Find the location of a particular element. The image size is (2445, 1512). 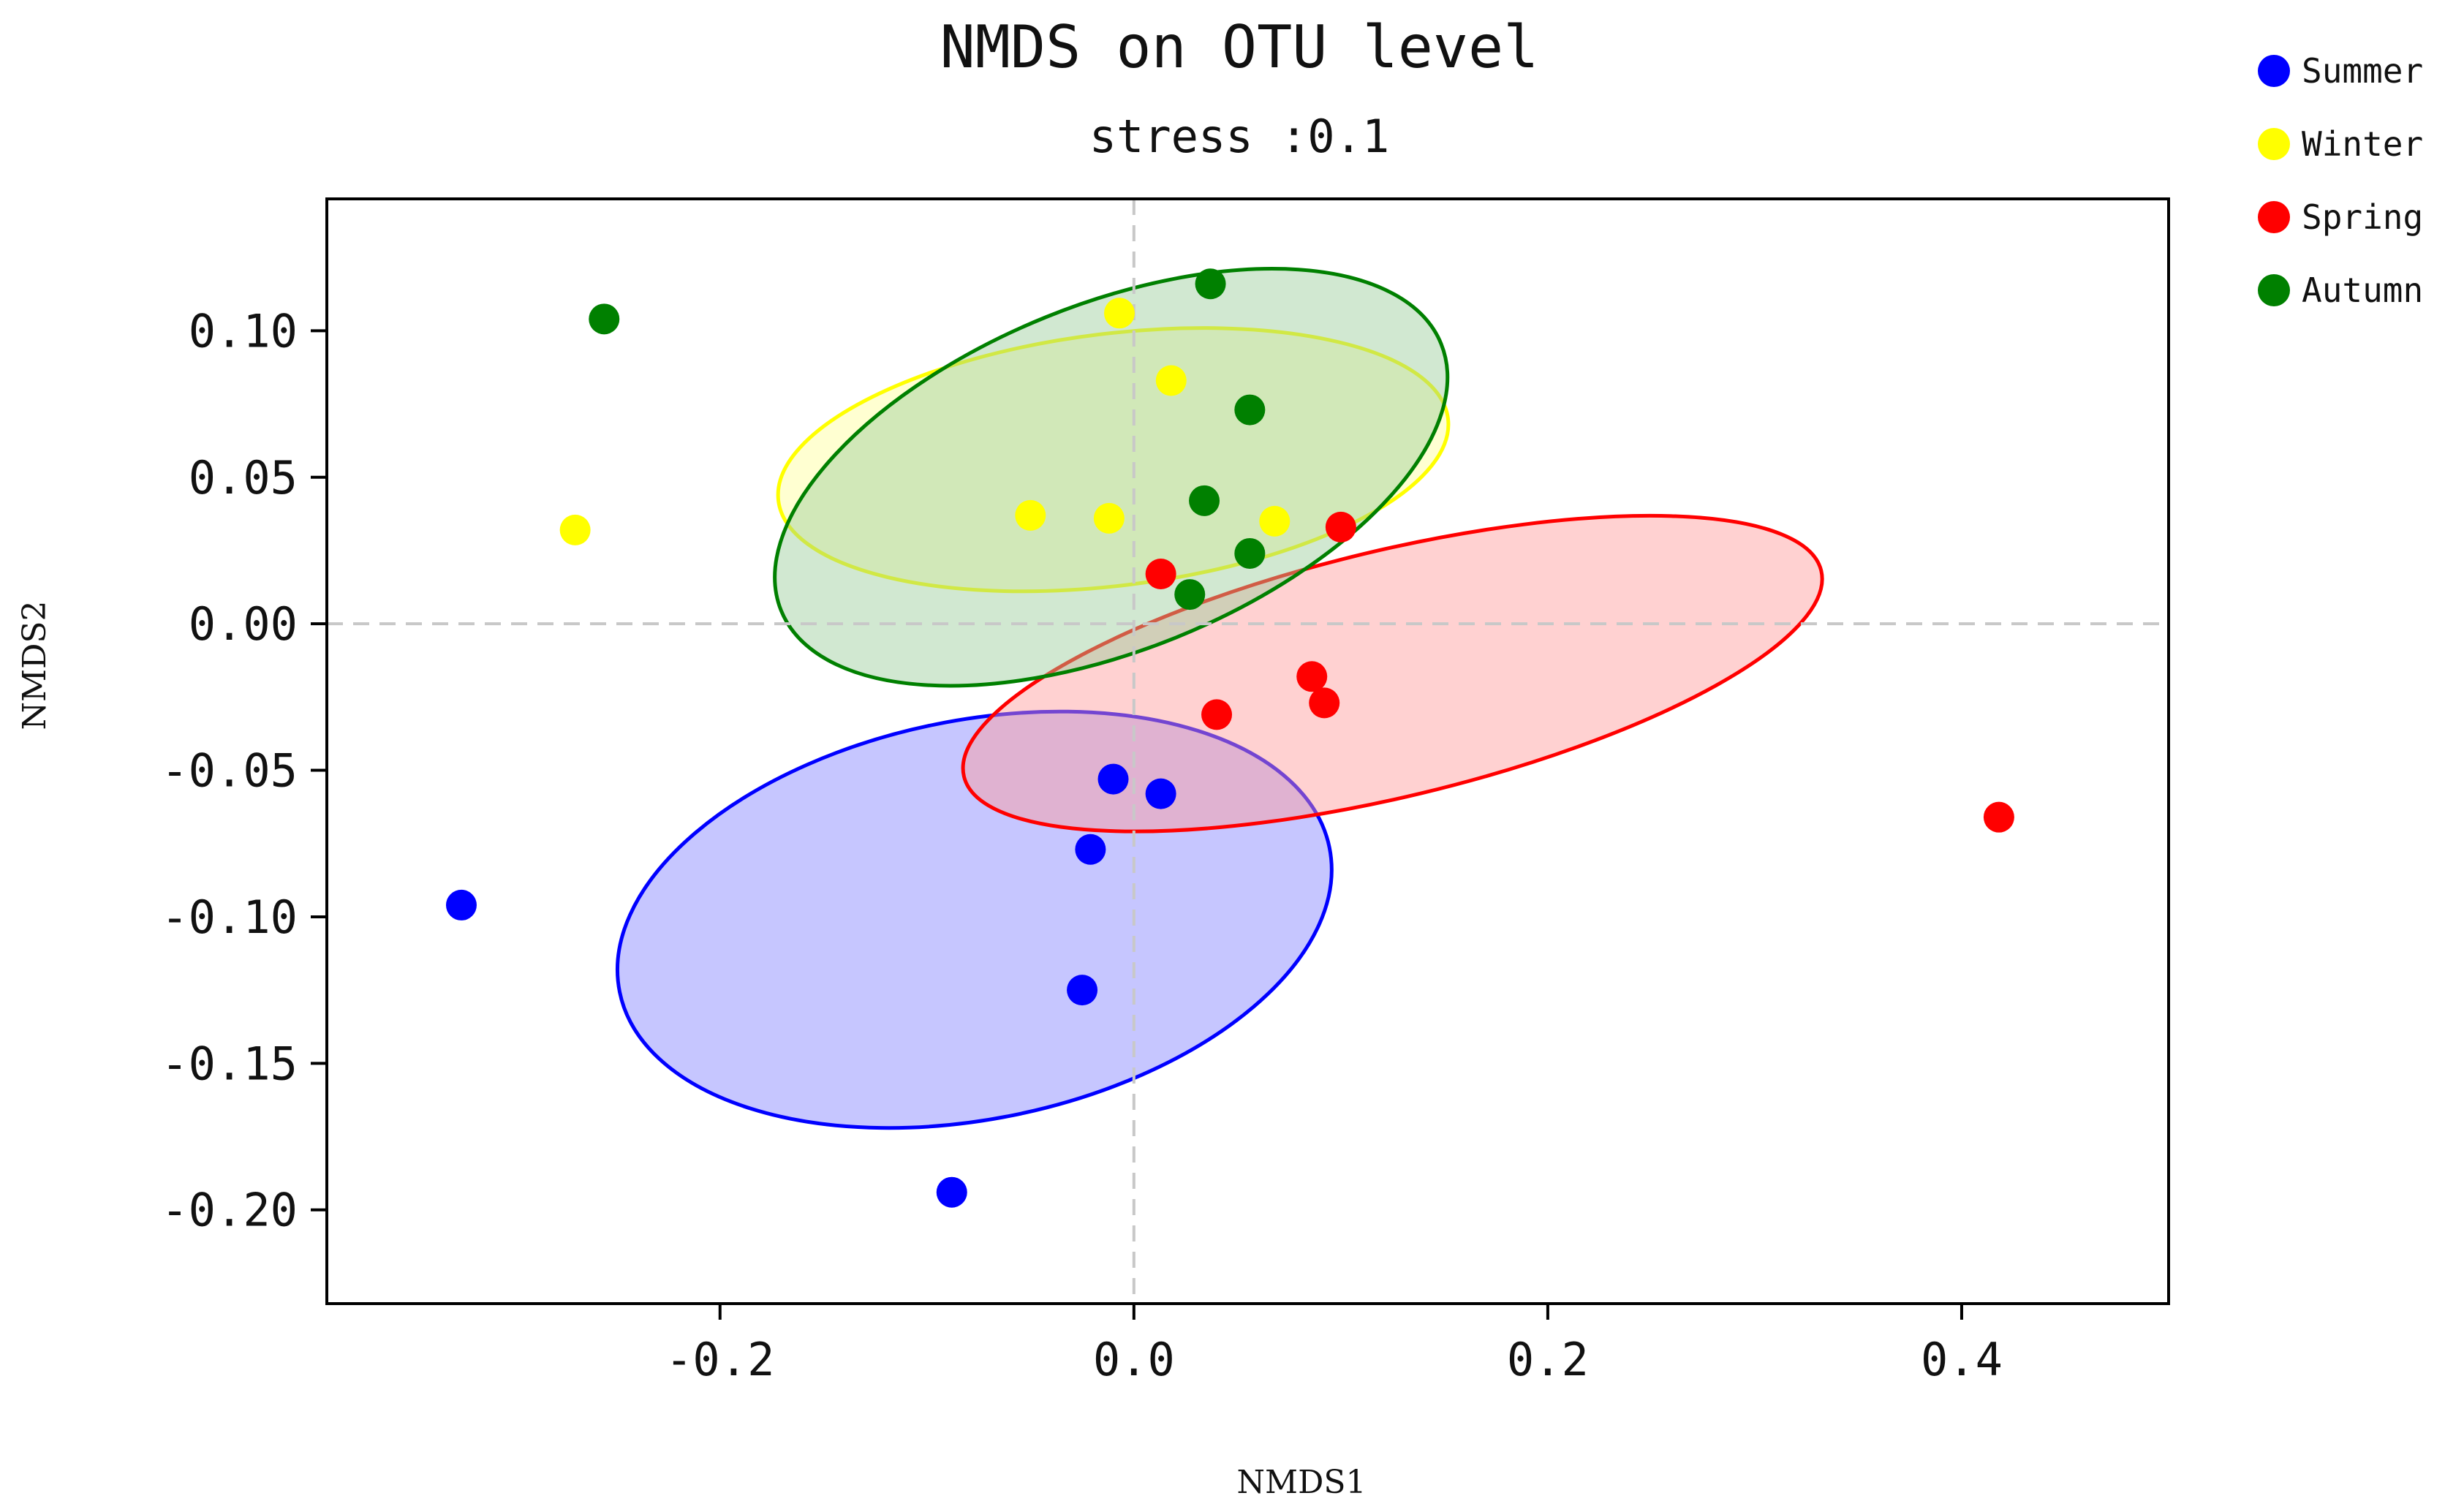

x-axis: -0.2 0.0 0.2 0.4 is located at coordinates (1334, 1345).